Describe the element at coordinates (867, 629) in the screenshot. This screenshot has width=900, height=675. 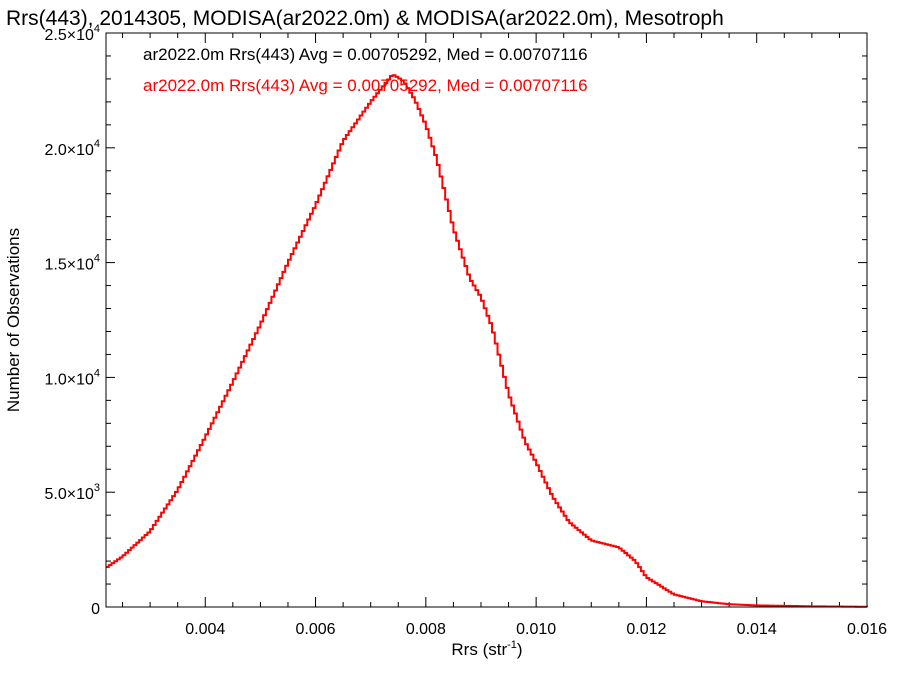
I see `x-tick-label: 0.016` at that location.